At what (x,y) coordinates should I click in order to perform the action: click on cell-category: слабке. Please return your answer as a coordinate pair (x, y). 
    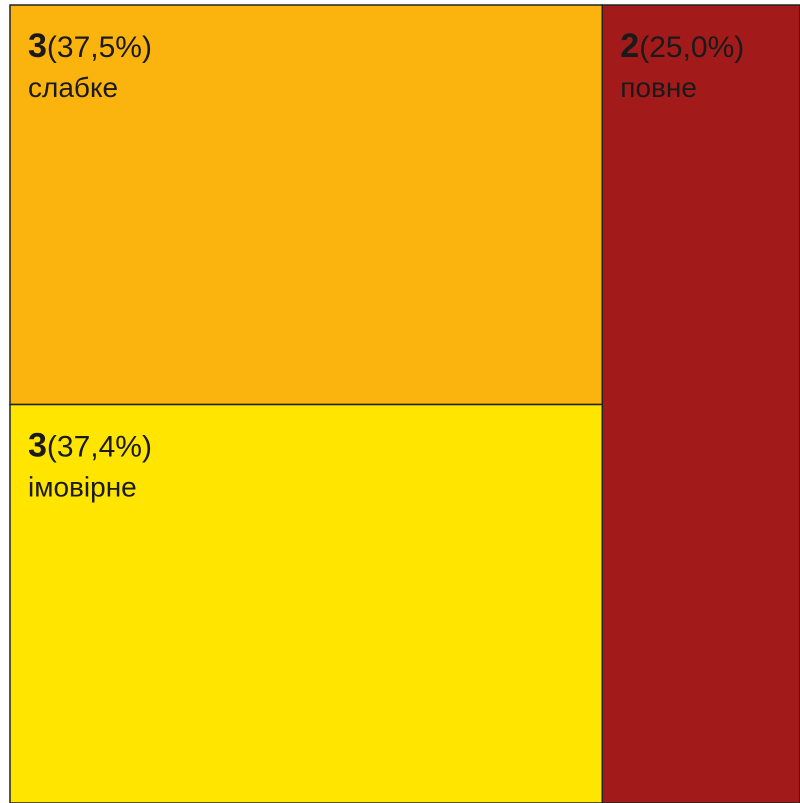
    Looking at the image, I should click on (73, 87).